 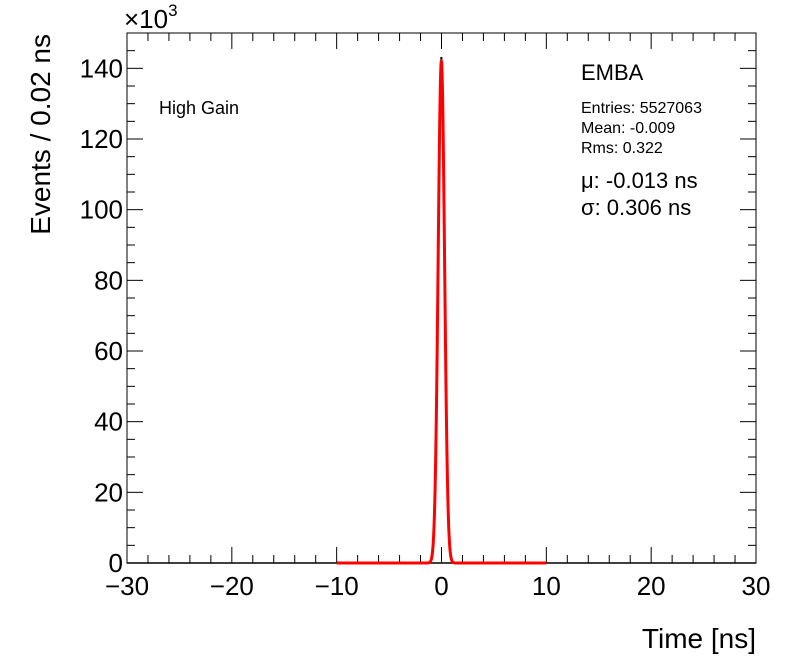 What do you see at coordinates (612, 72) in the screenshot?
I see `stats-name: EMBA` at bounding box center [612, 72].